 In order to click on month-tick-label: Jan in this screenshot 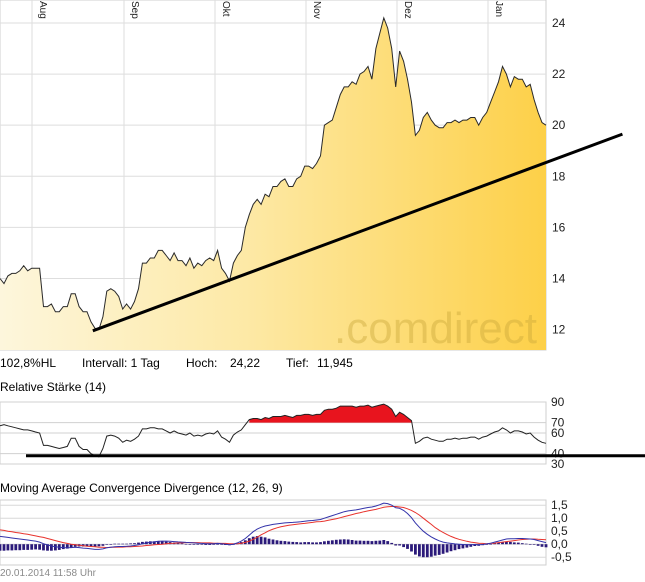, I will do `click(498, 9)`.